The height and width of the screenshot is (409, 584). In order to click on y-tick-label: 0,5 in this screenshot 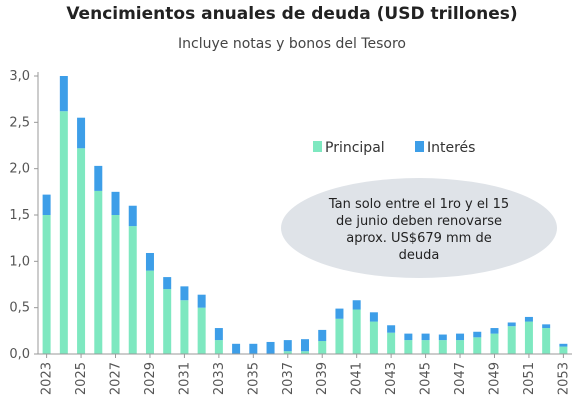, I will do `click(19, 308)`.